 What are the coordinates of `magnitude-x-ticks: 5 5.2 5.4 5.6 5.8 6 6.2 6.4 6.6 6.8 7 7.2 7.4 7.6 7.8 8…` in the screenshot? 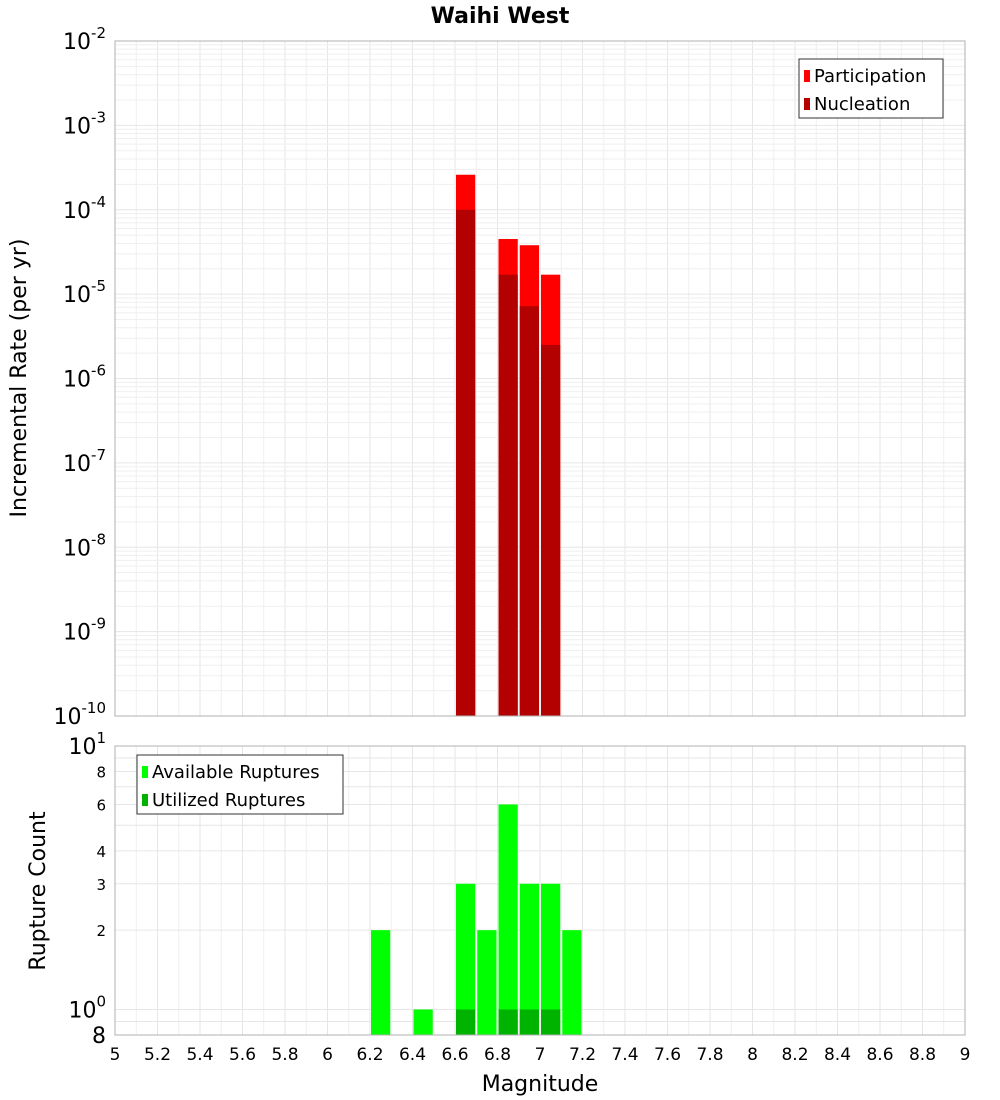 It's located at (540, 1055).